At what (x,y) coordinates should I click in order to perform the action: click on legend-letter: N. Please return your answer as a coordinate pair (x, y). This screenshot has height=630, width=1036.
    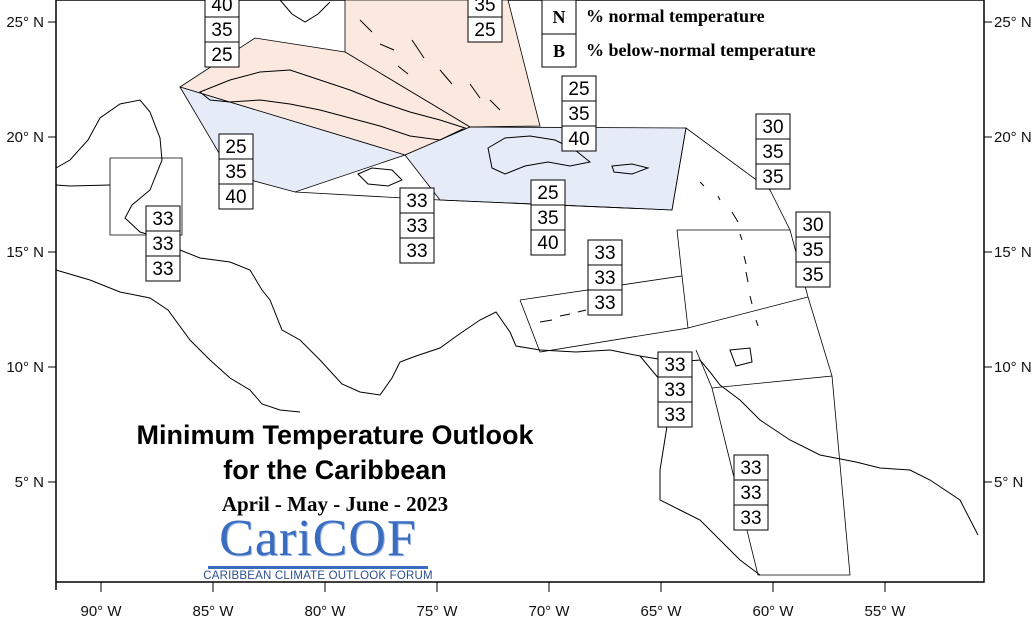
    Looking at the image, I should click on (559, 17).